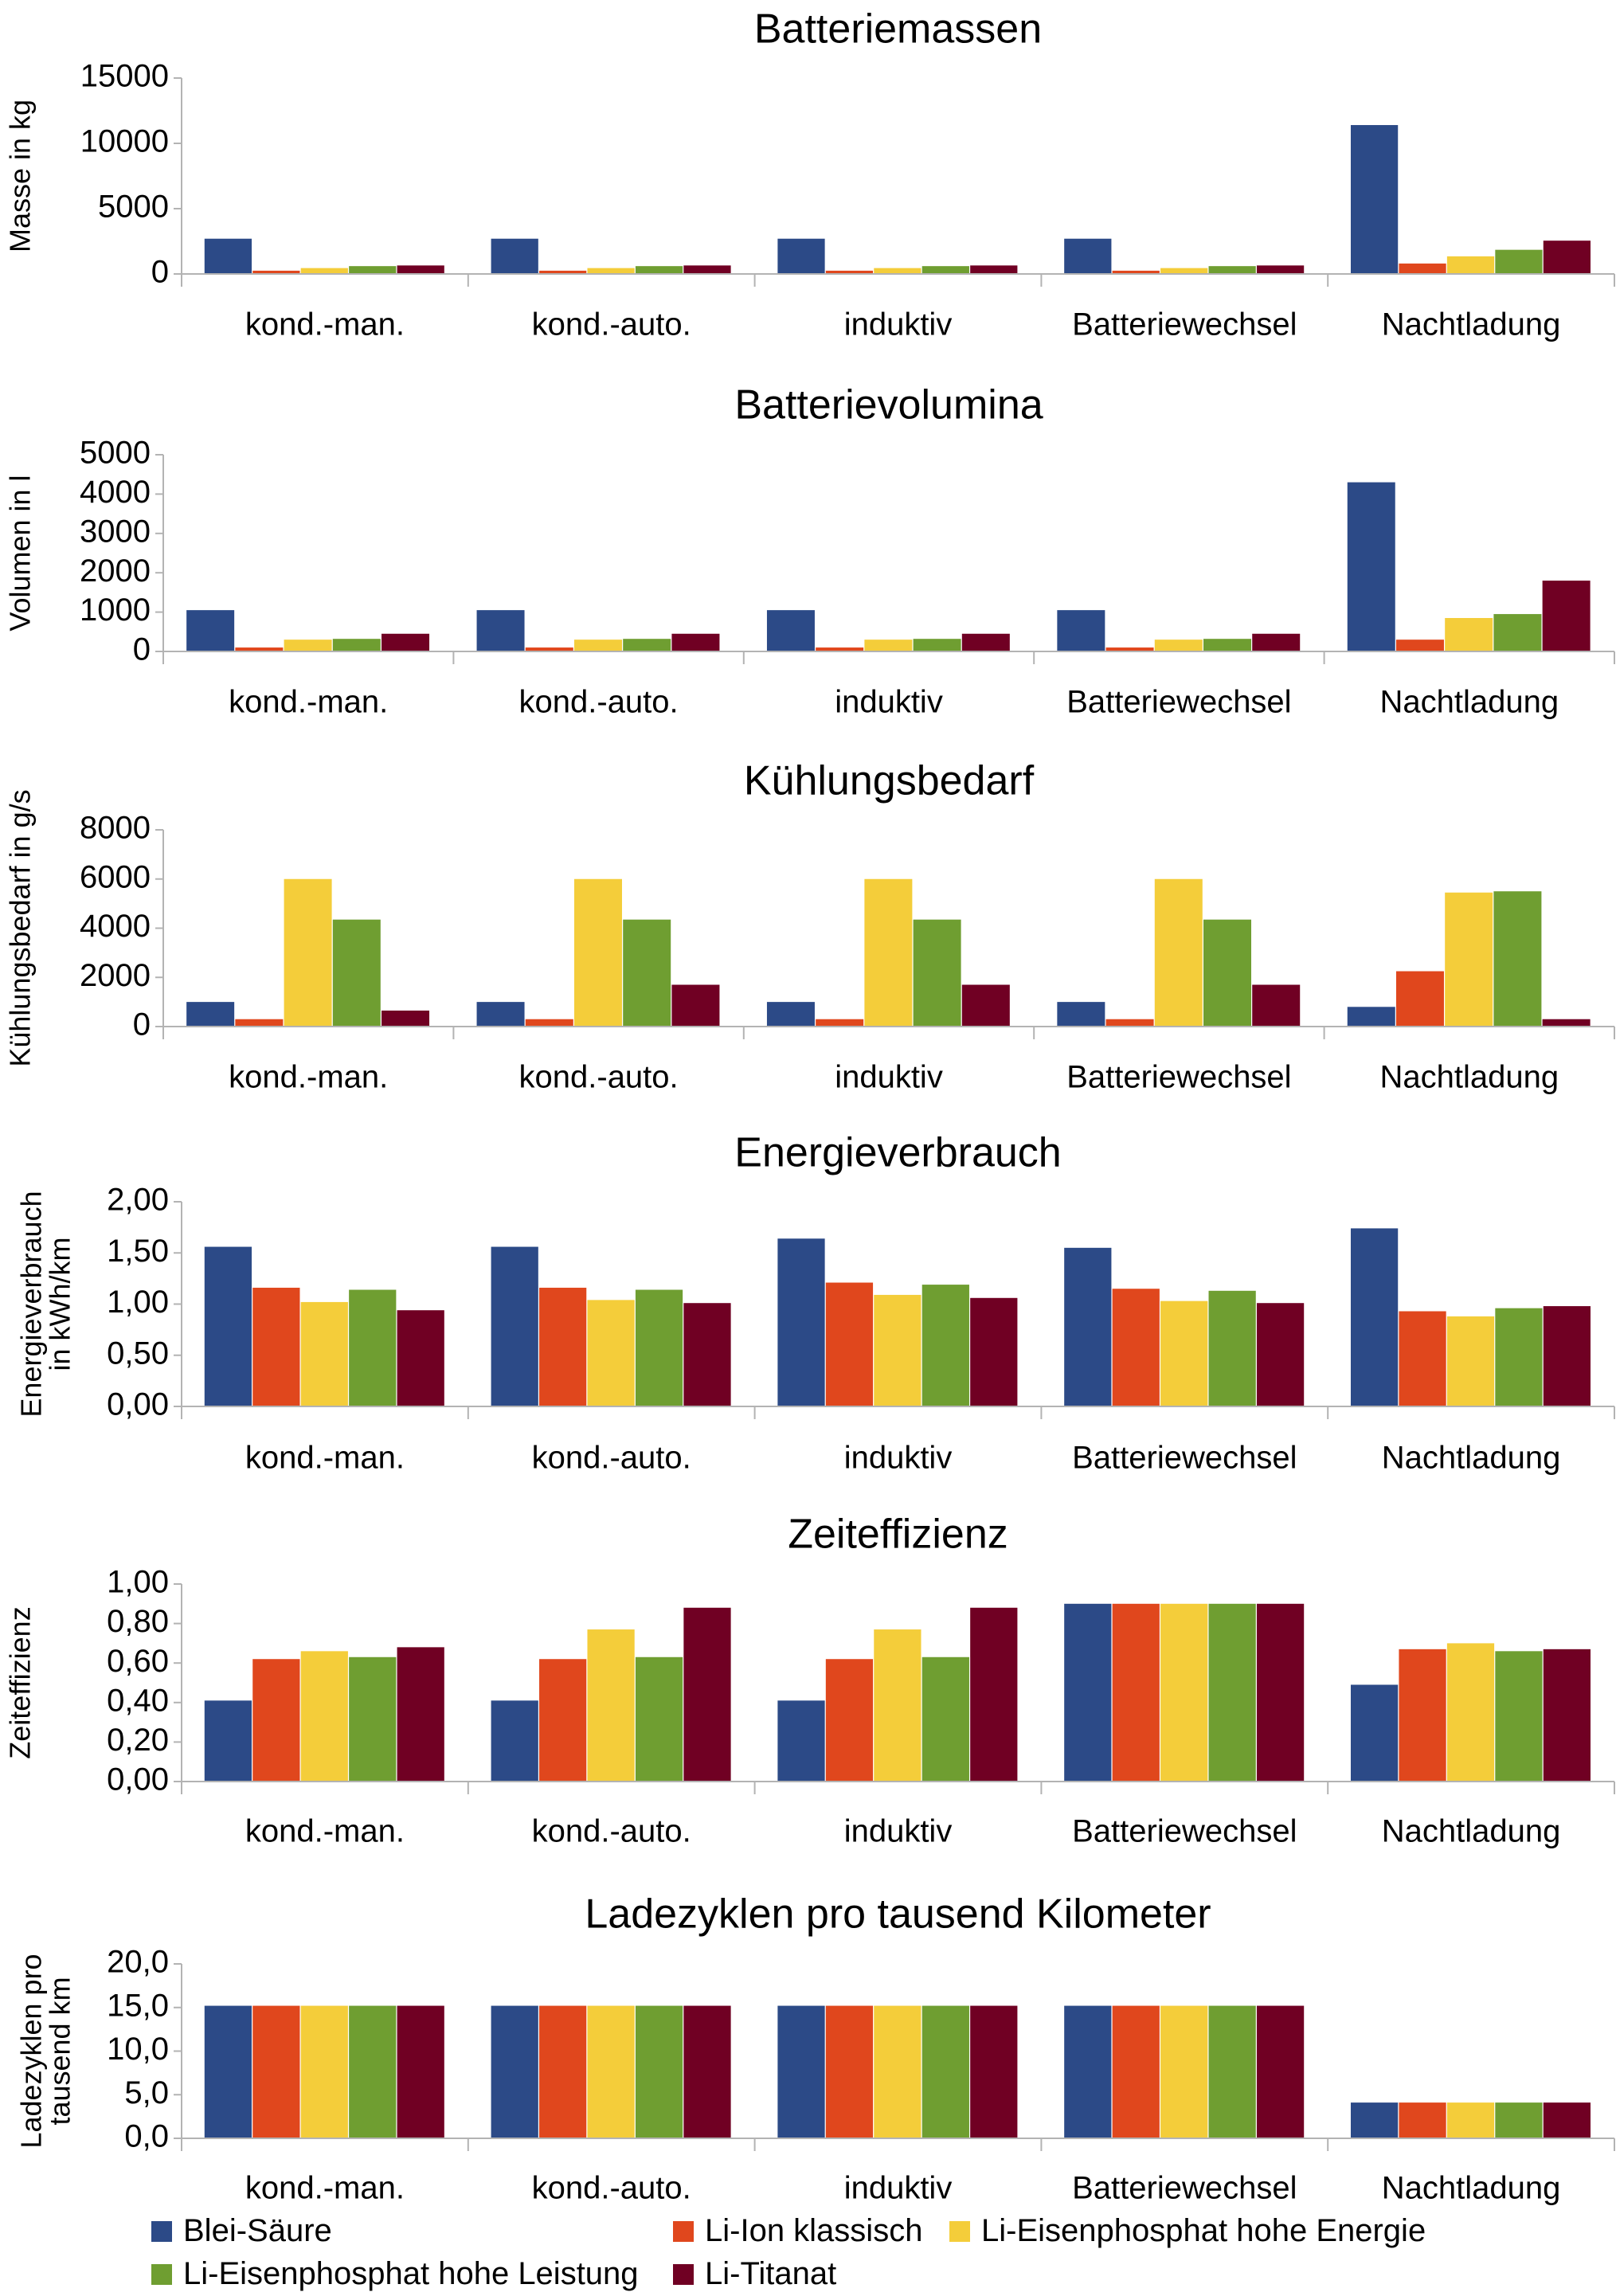 The image size is (1616, 2296). Describe the element at coordinates (325, 1831) in the screenshot. I see `x-tick-label: kond.-man.` at that location.